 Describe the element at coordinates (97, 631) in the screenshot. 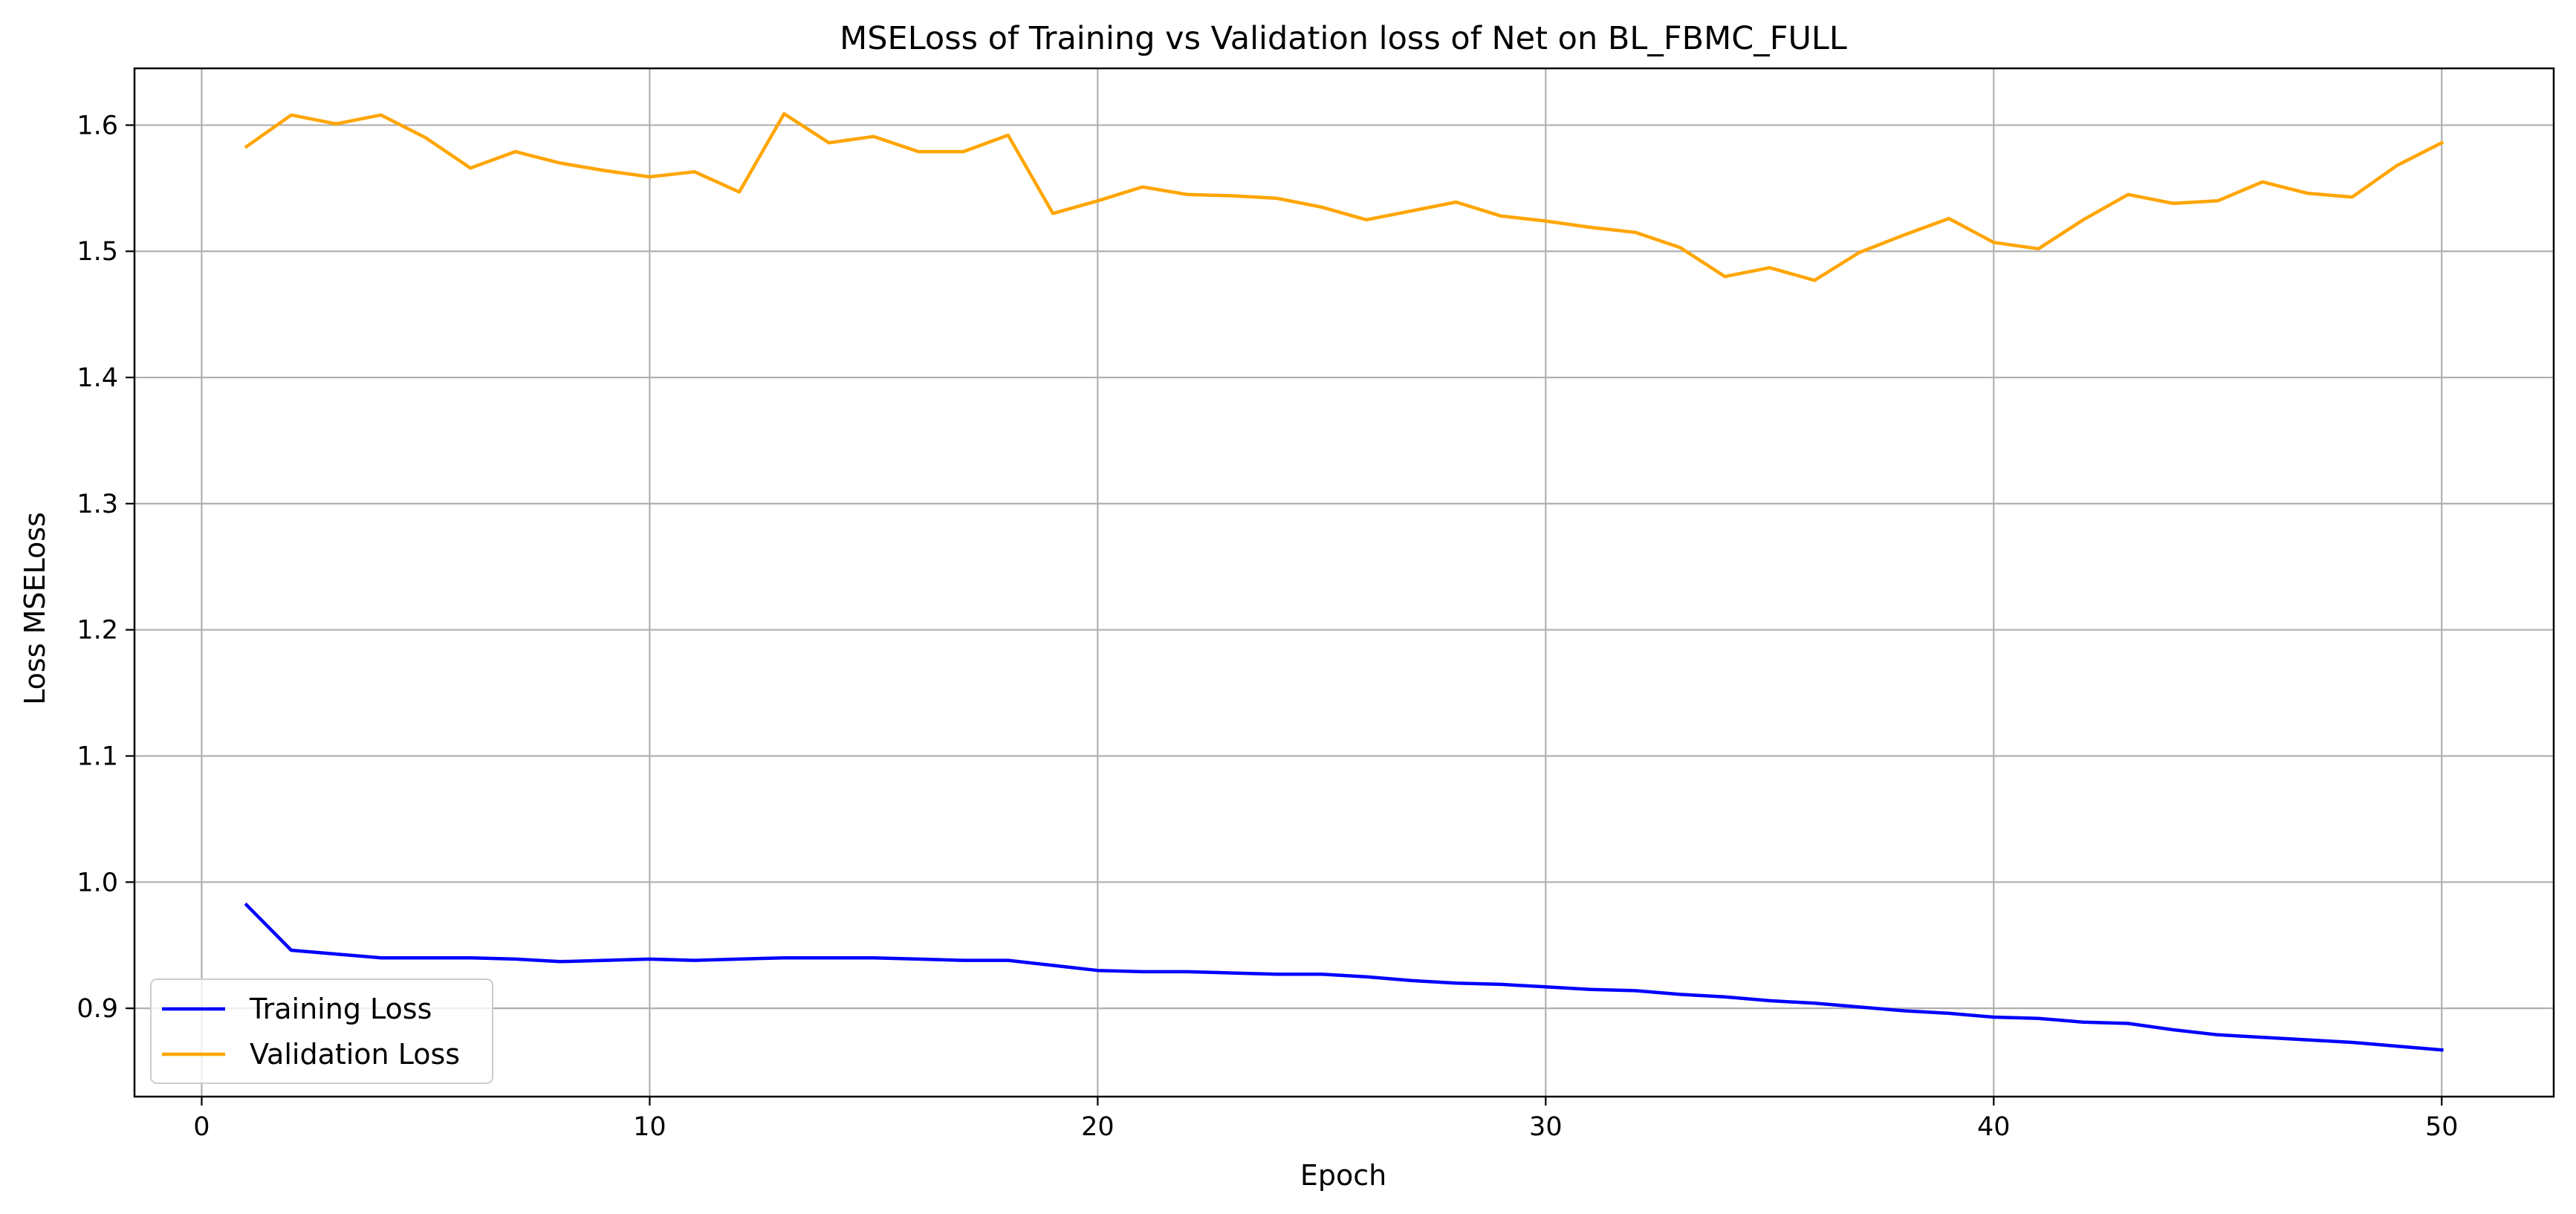

I see `y-tick-label: 1.2` at that location.